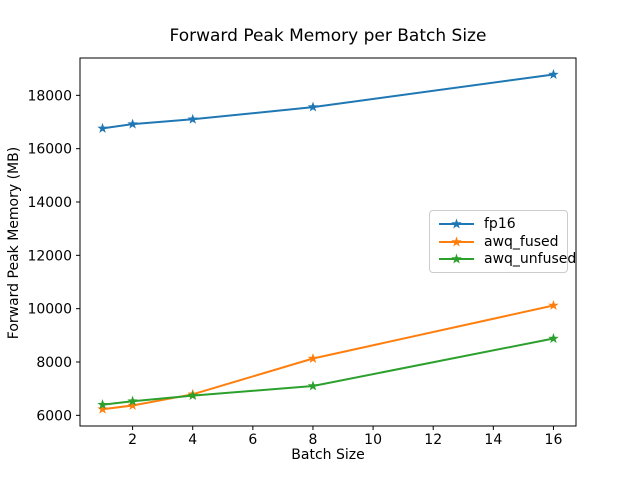 The height and width of the screenshot is (480, 640). I want to click on x-tick-label: 8, so click(313, 440).